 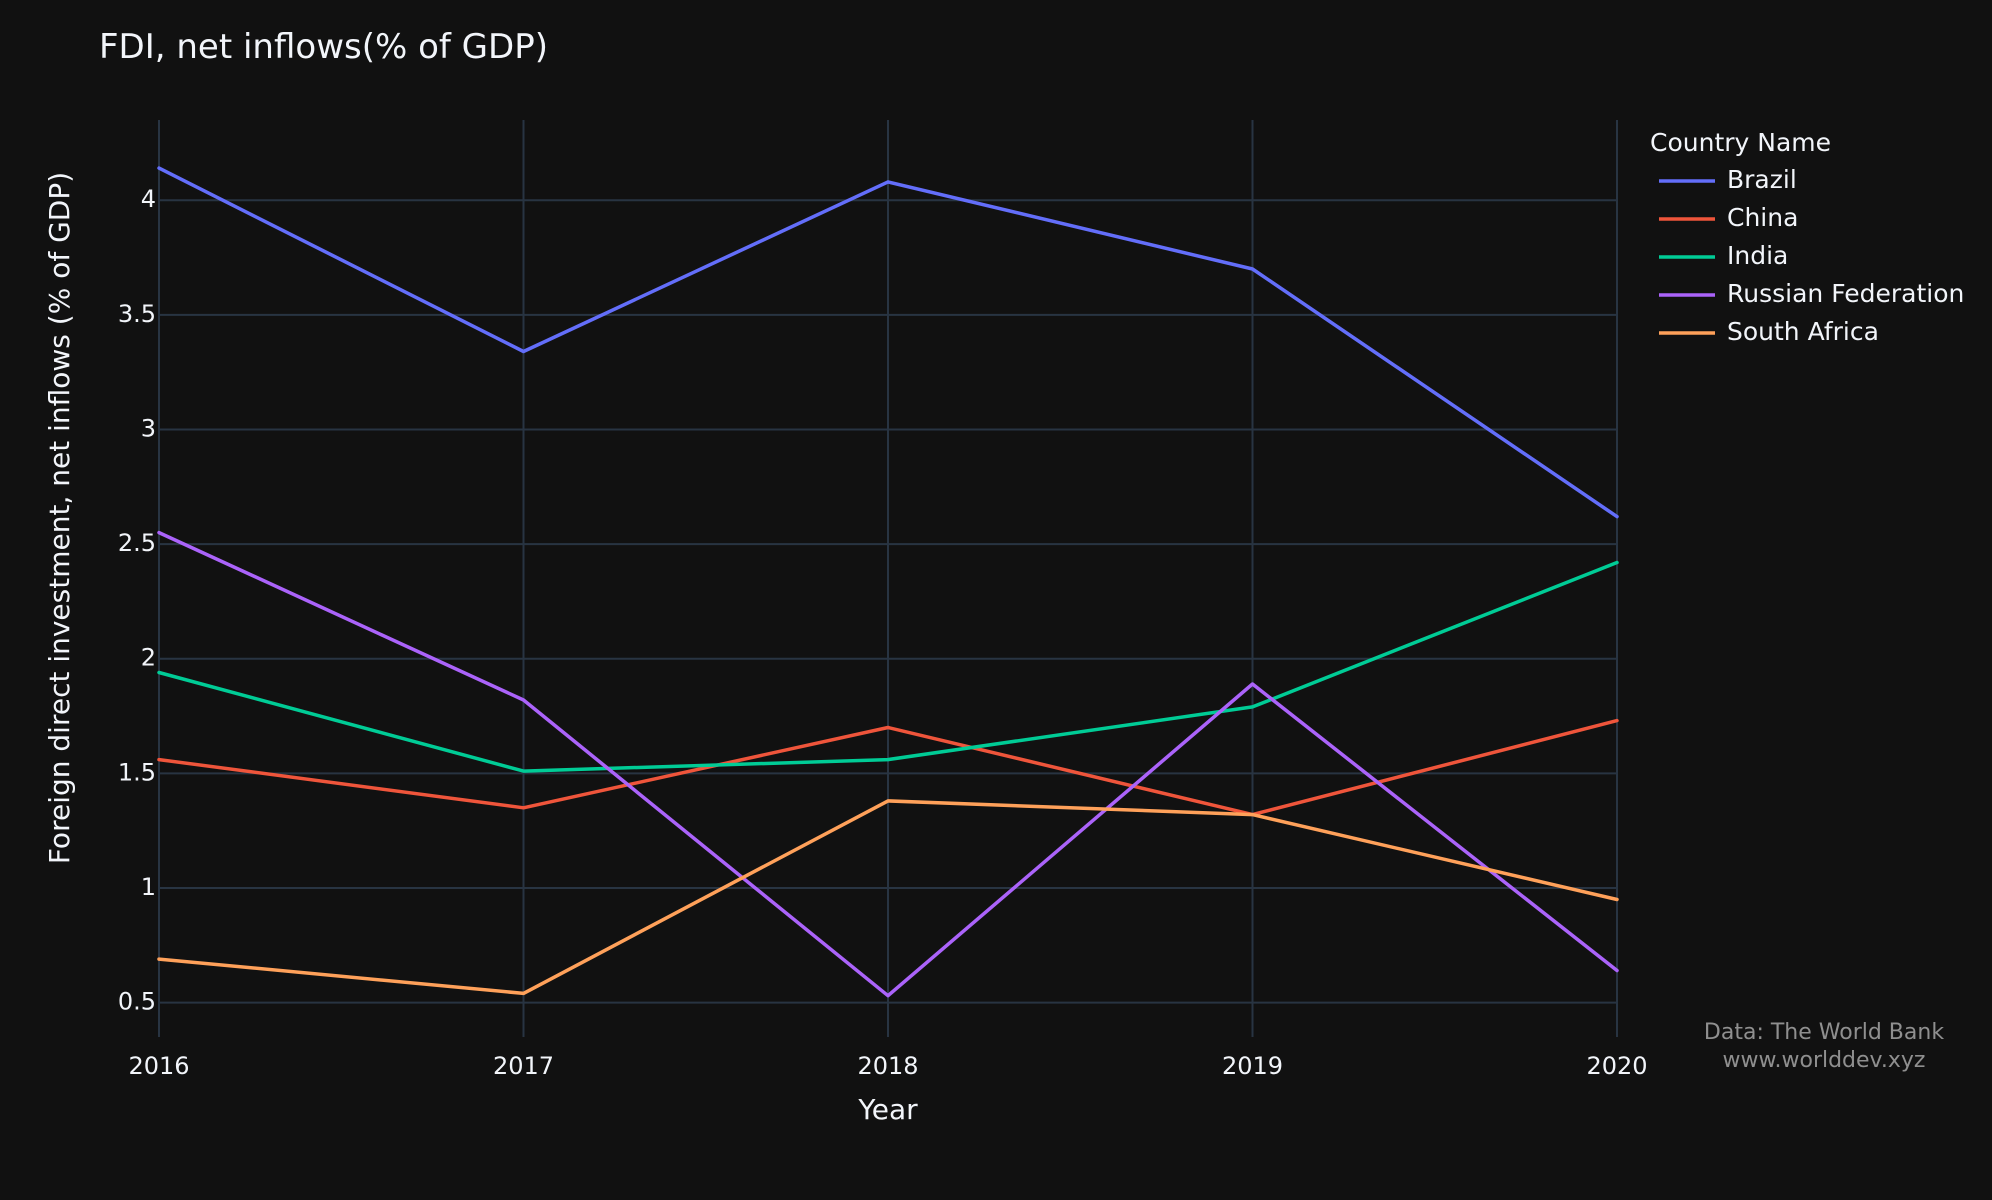 What do you see at coordinates (137, 543) in the screenshot?
I see `y-tick-label: 2.5` at bounding box center [137, 543].